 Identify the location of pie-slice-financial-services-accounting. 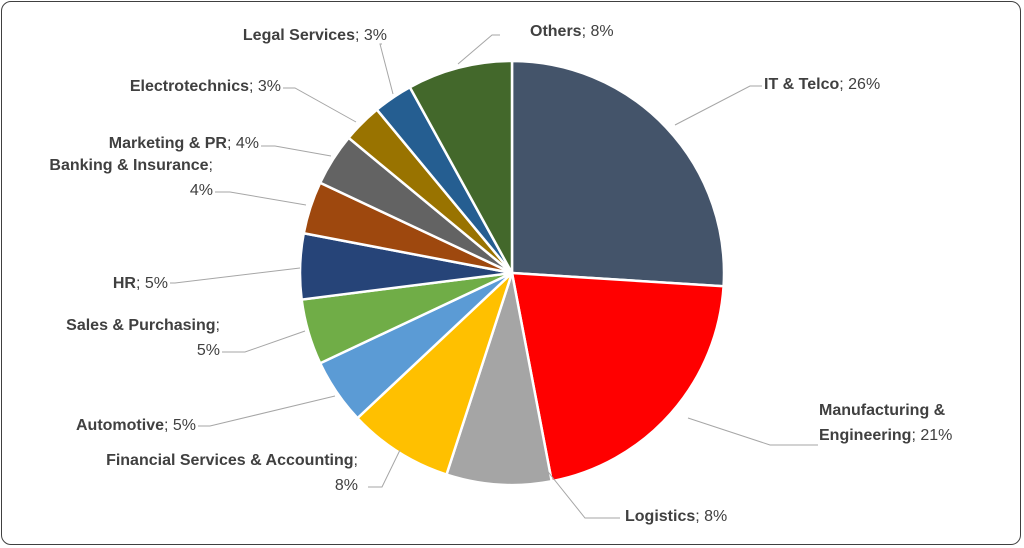
(434, 374).